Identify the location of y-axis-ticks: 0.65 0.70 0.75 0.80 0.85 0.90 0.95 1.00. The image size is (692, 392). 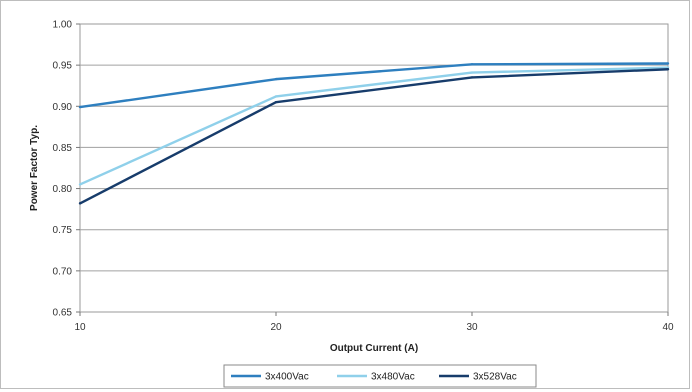
(66, 169).